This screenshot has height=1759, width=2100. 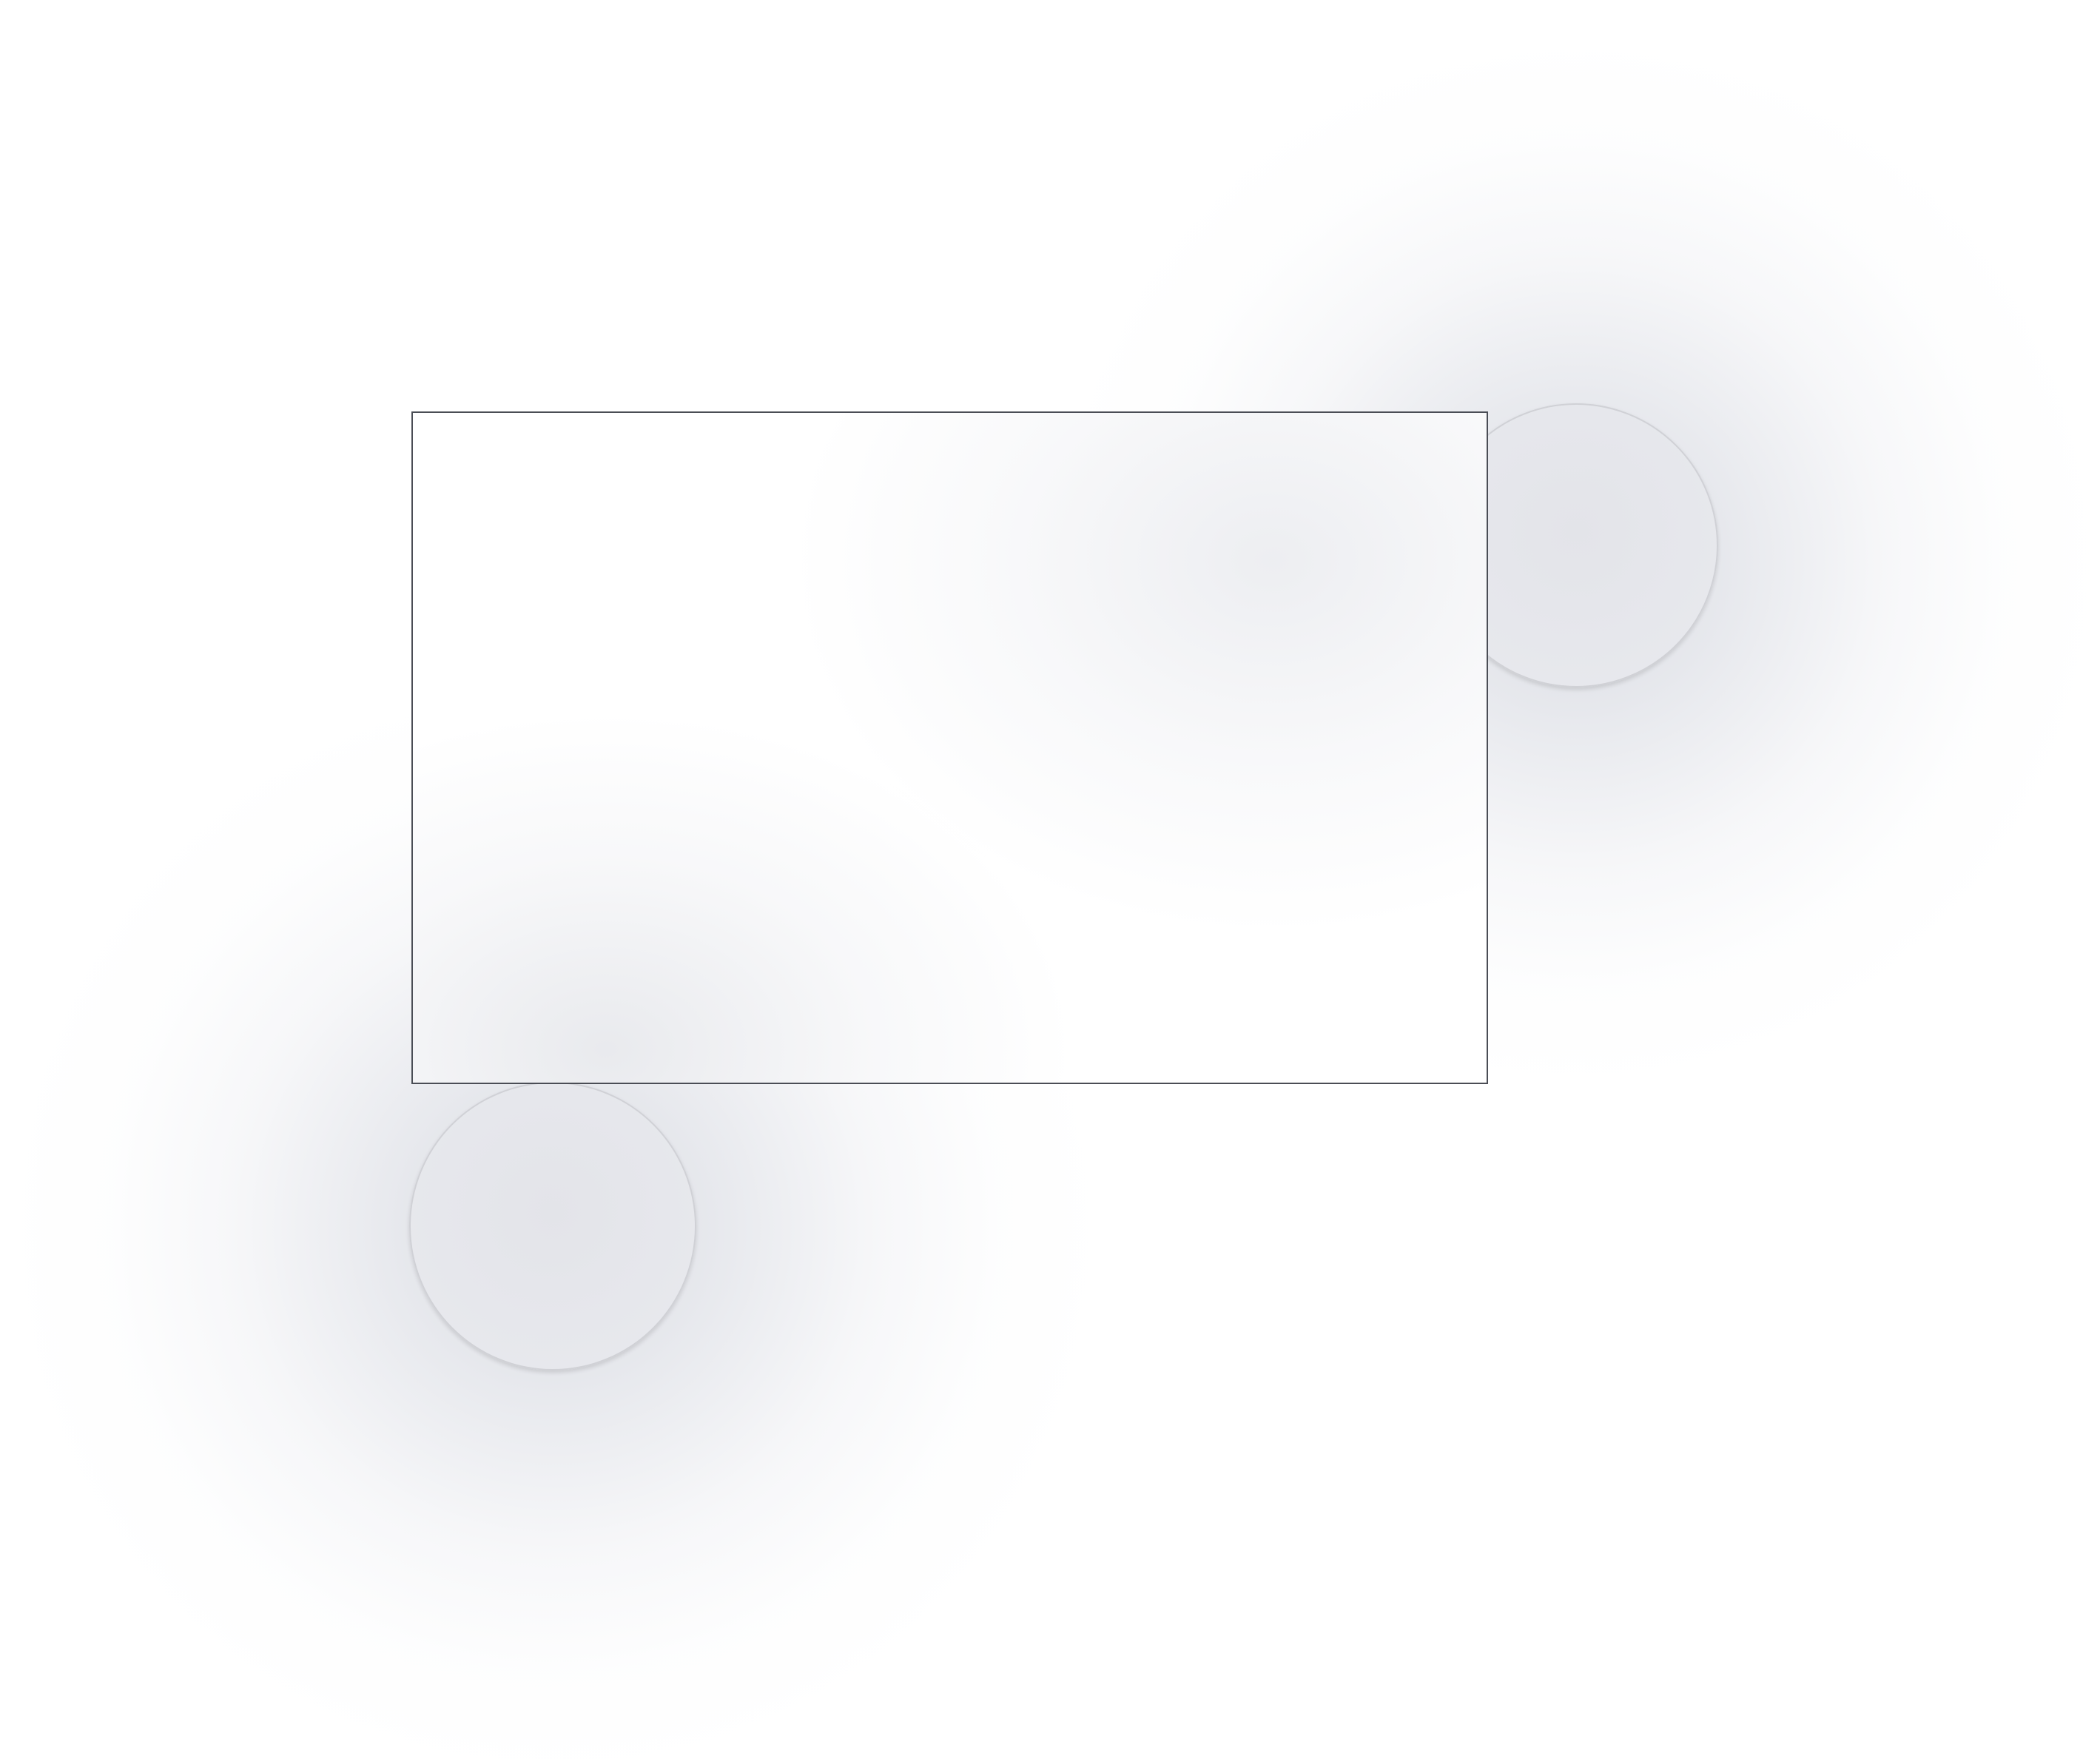 What do you see at coordinates (552, 1226) in the screenshot?
I see `circle-blob-bottom-left` at bounding box center [552, 1226].